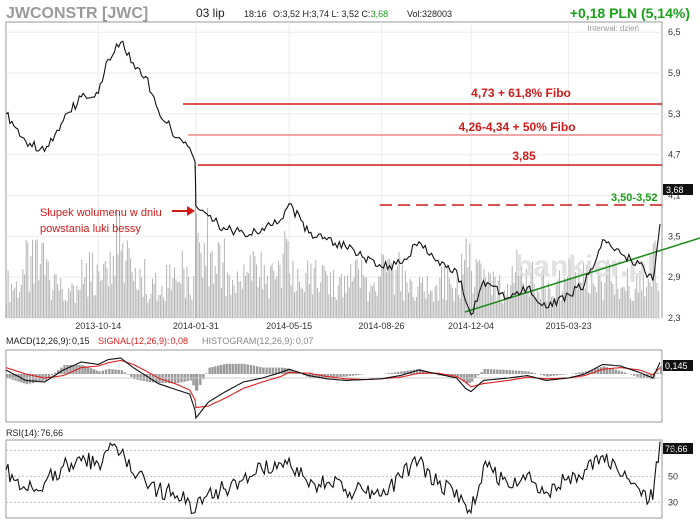 This screenshot has width=700, height=522. What do you see at coordinates (630, 13) in the screenshot?
I see `price-change: +0,18 PLN (5,14%)` at bounding box center [630, 13].